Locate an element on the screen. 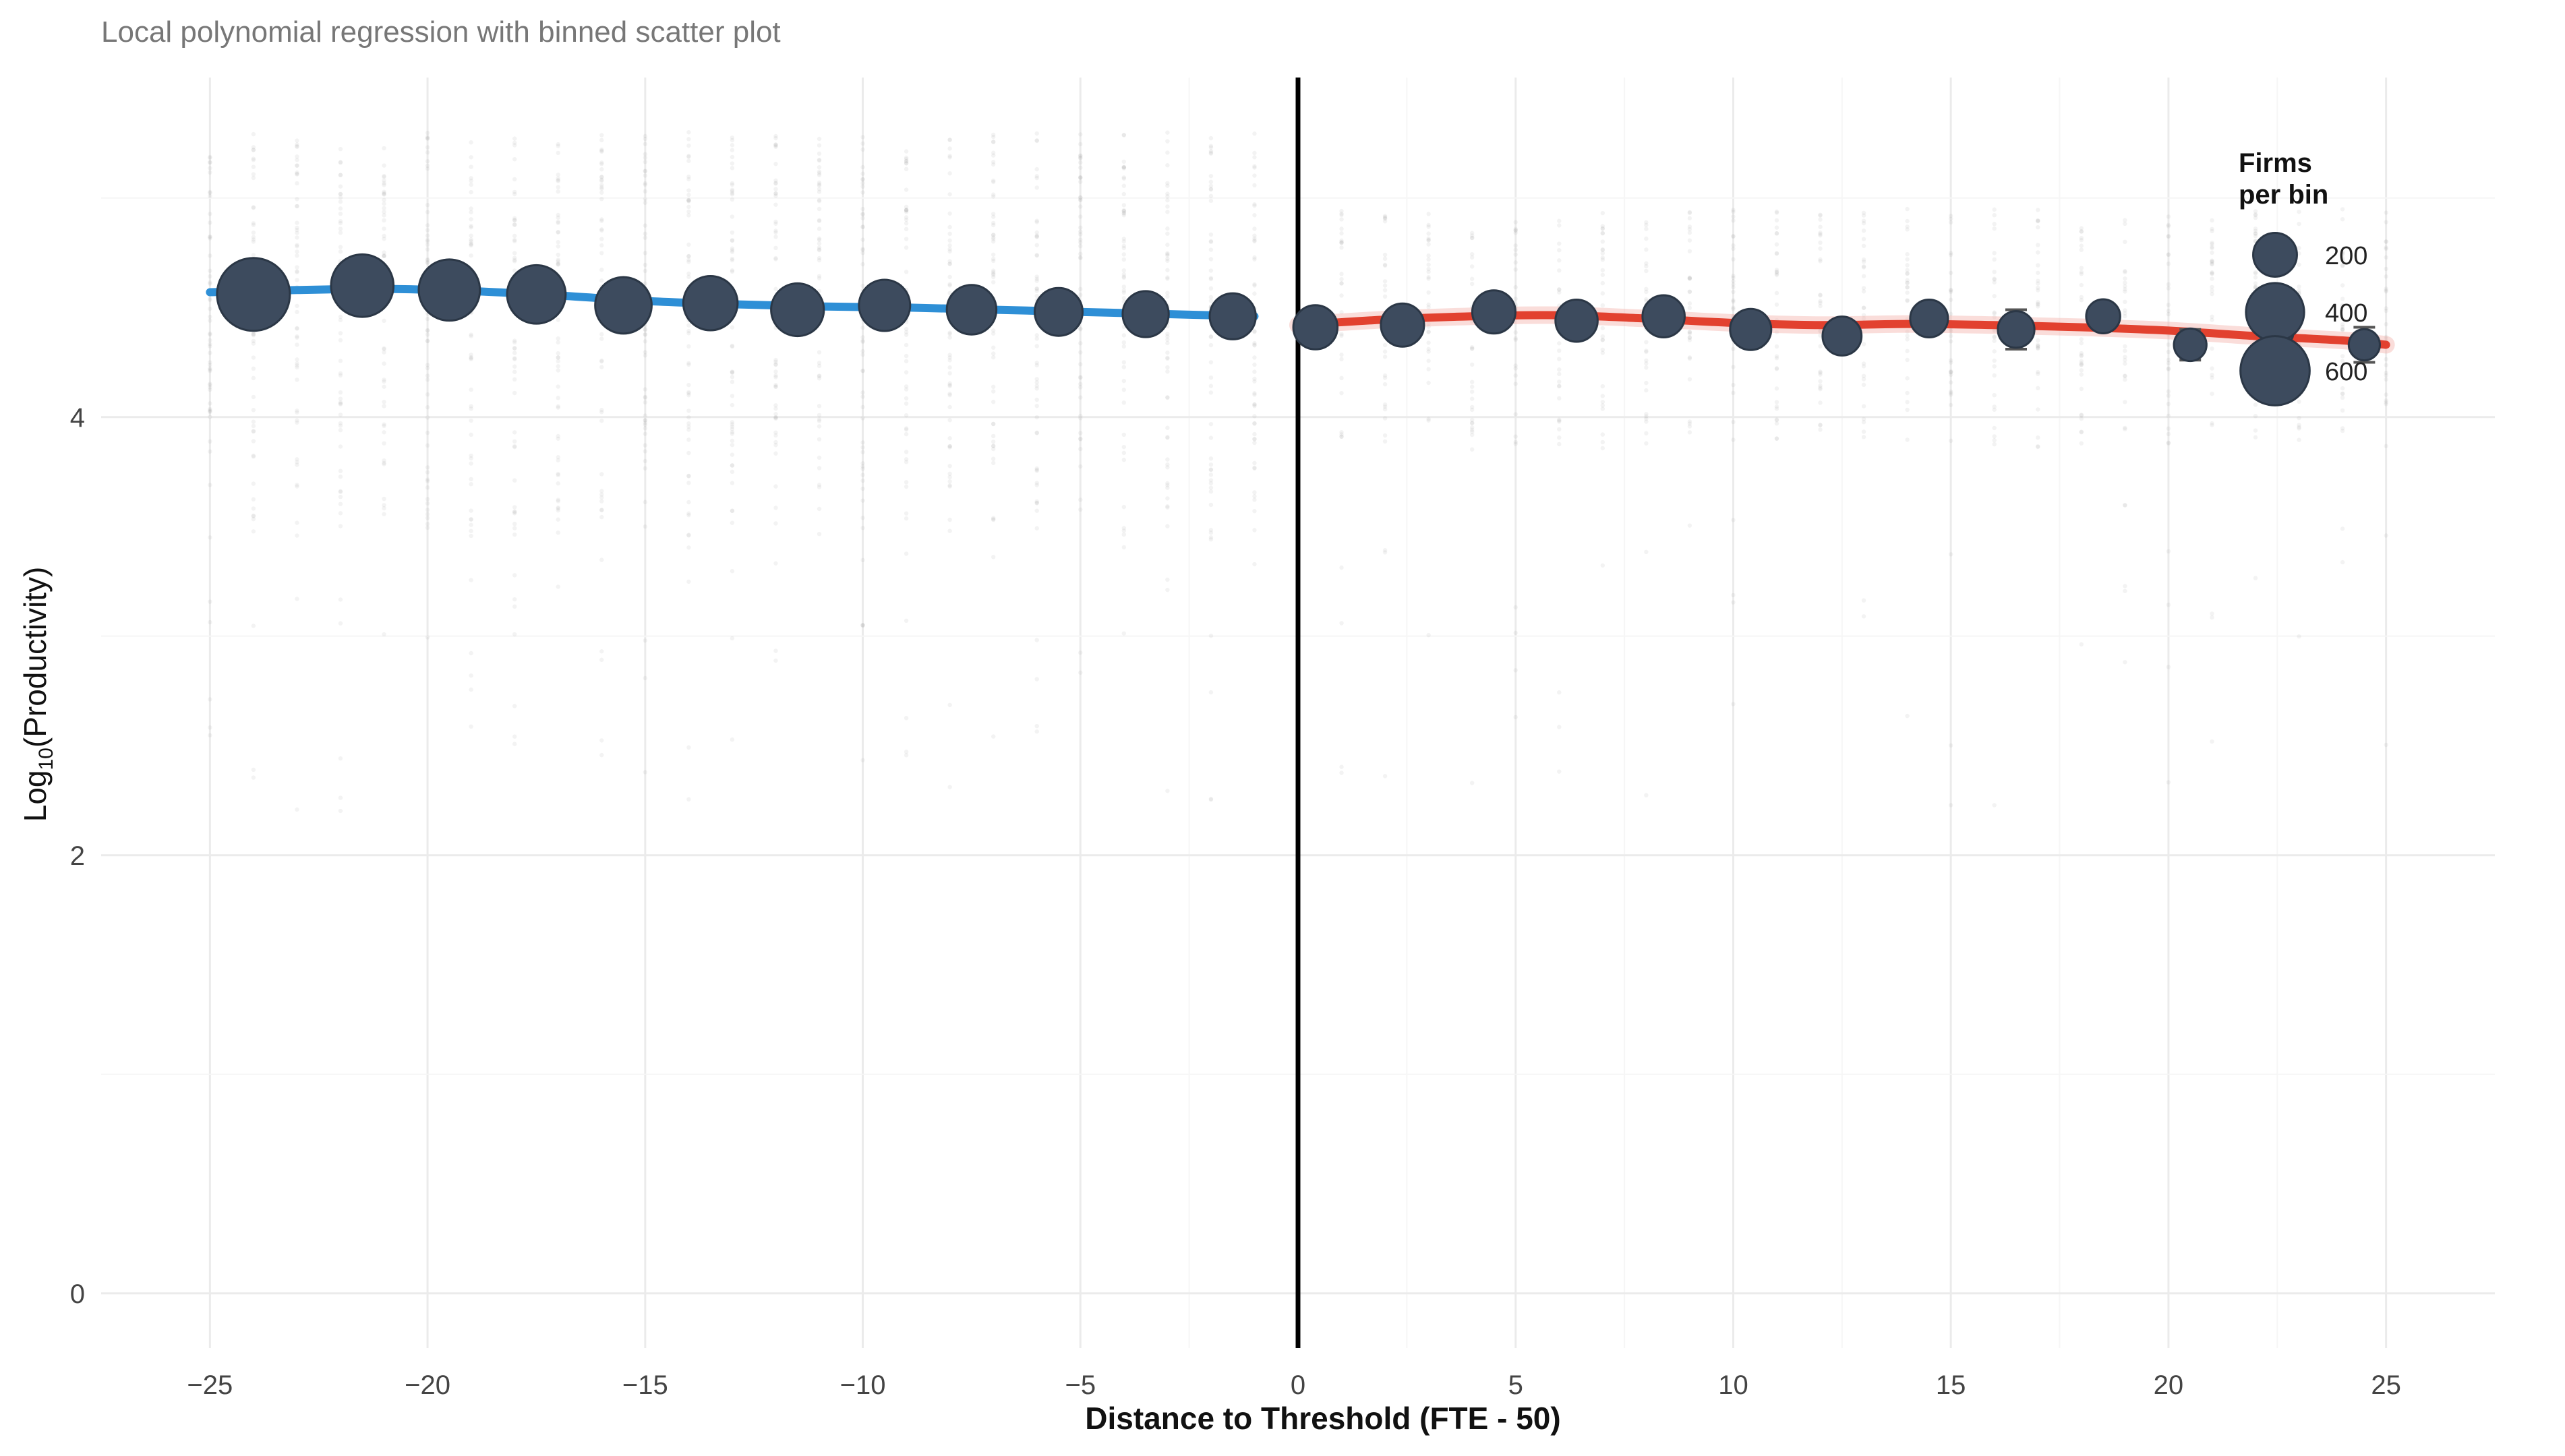 The image size is (2565, 1456). x-tick-label: −15 is located at coordinates (645, 1385).